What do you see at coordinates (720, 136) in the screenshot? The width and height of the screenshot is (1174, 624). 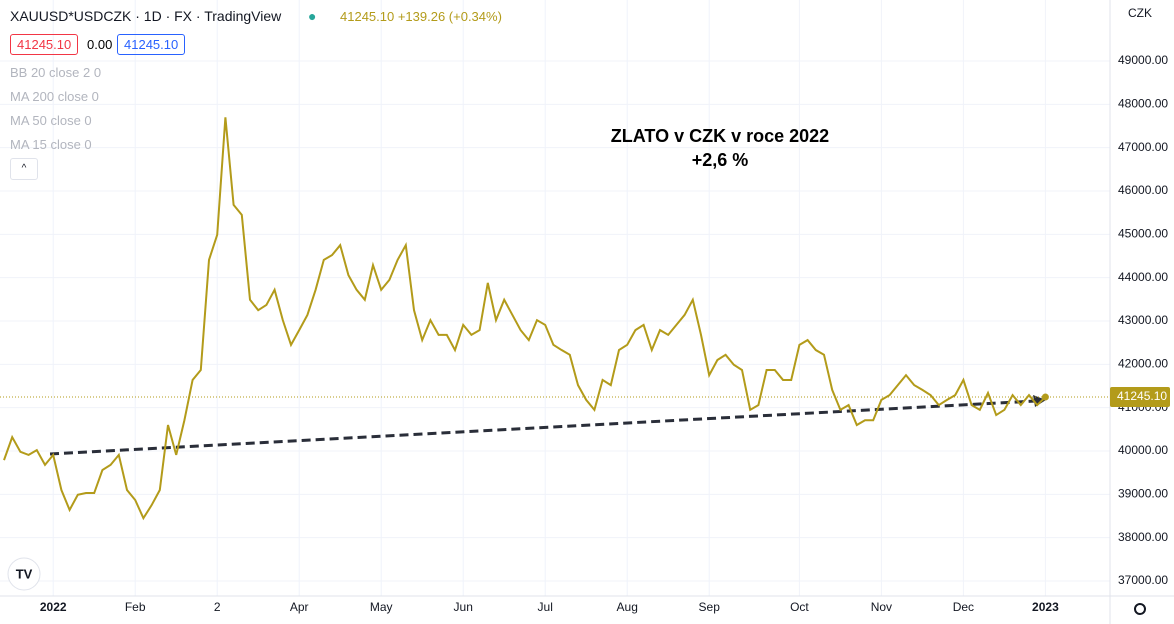 I see `annotation: ZLATO v CZK v roce 2022` at bounding box center [720, 136].